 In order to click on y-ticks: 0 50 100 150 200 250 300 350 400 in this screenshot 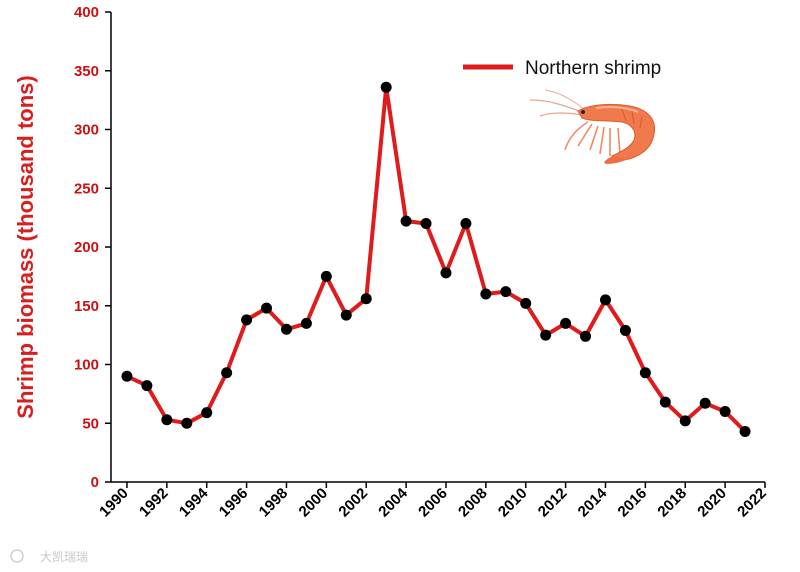, I will do `click(92, 247)`.